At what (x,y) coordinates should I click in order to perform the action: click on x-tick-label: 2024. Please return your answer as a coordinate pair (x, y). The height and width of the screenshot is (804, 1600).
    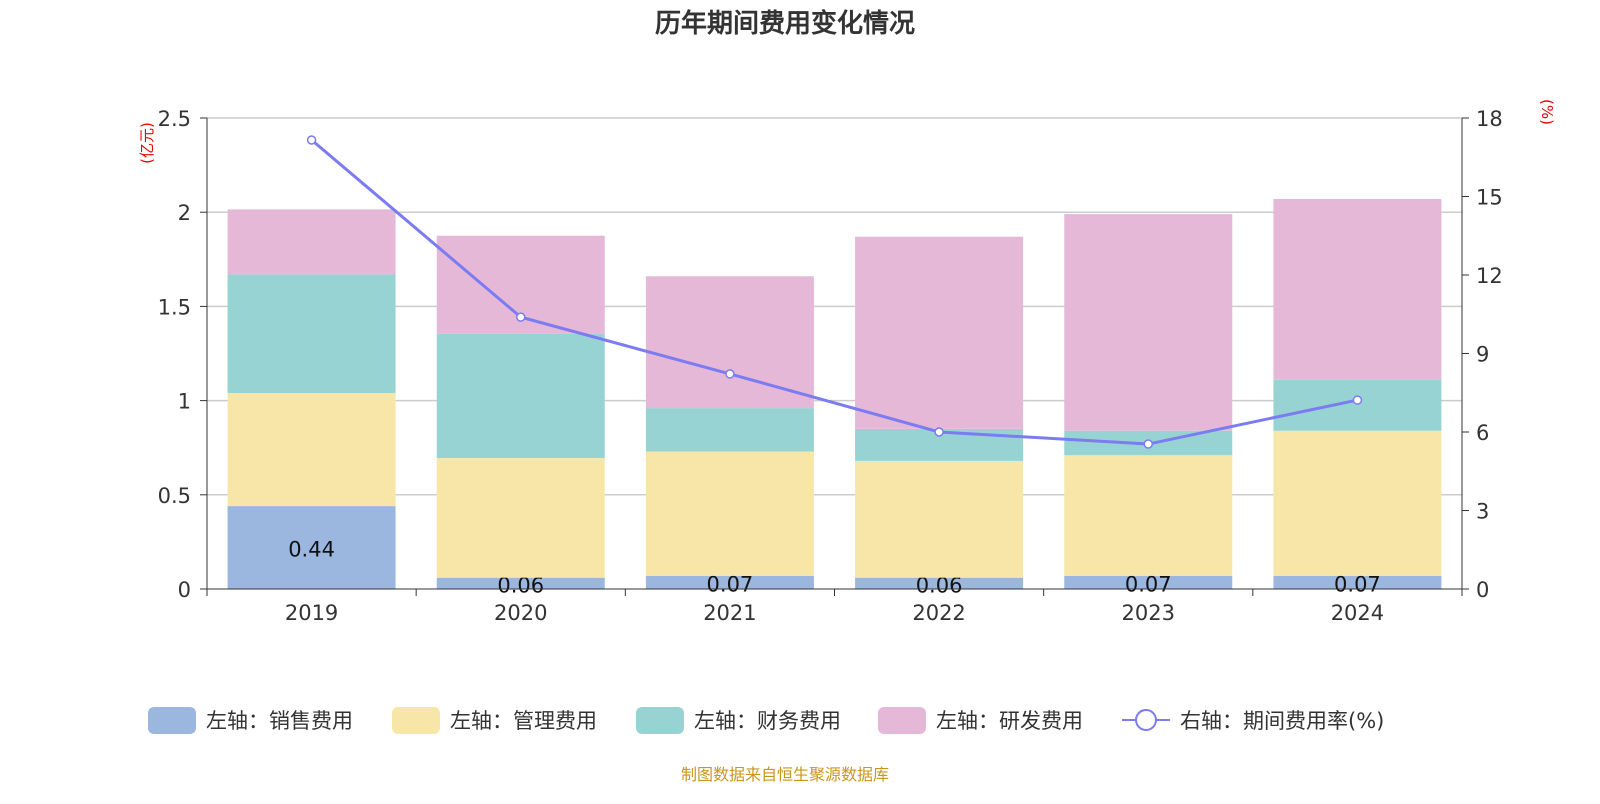
    Looking at the image, I should click on (1357, 613).